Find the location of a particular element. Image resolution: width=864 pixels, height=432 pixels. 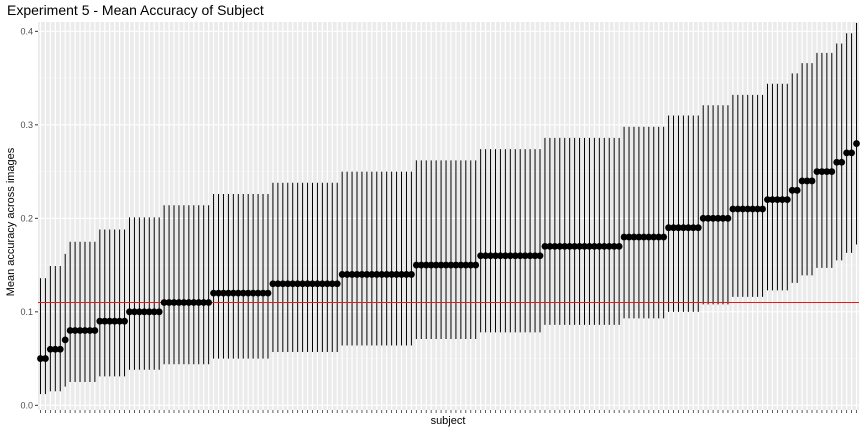

chart-title: Experiment 5 - Mean Accuracy of Subject is located at coordinates (135, 10).